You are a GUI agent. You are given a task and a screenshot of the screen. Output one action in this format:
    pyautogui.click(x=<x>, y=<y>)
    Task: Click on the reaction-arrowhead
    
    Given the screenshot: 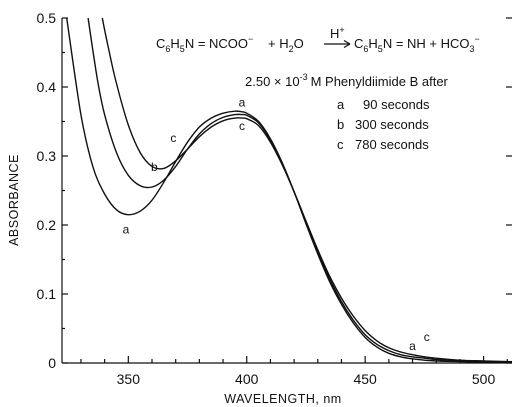 What is the action you would take?
    pyautogui.click(x=347, y=44)
    